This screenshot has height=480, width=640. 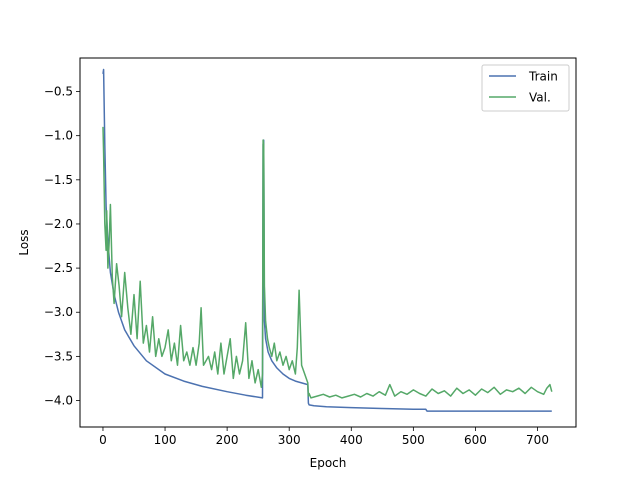 I want to click on y-tick-label: −1.5, so click(x=58, y=180).